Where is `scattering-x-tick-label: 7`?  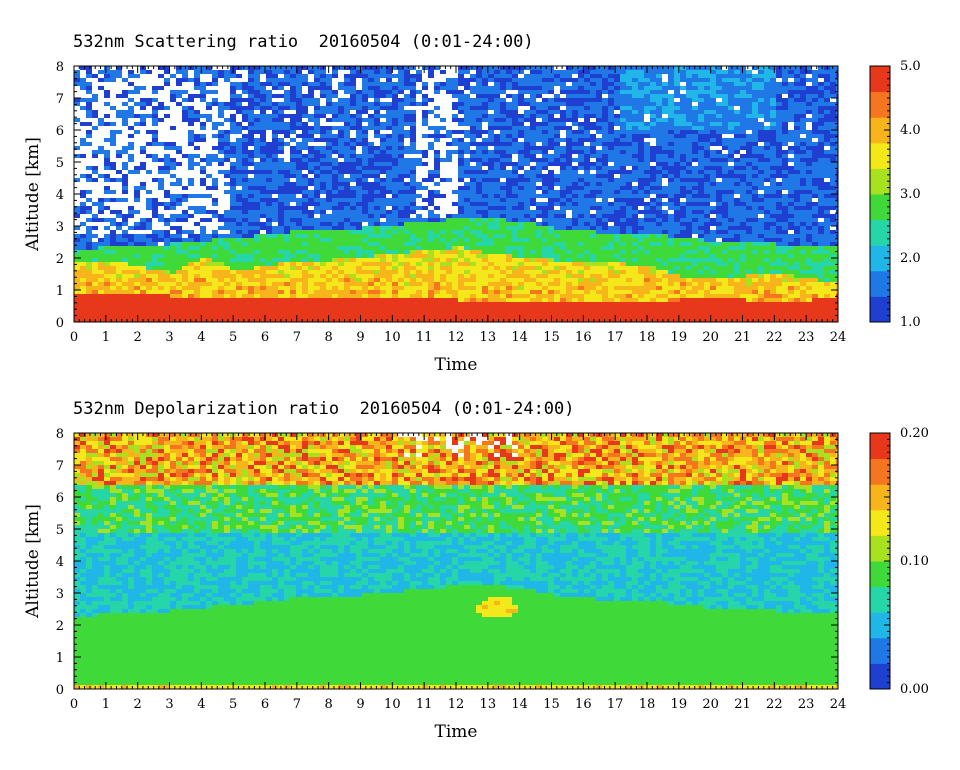 scattering-x-tick-label: 7 is located at coordinates (297, 337).